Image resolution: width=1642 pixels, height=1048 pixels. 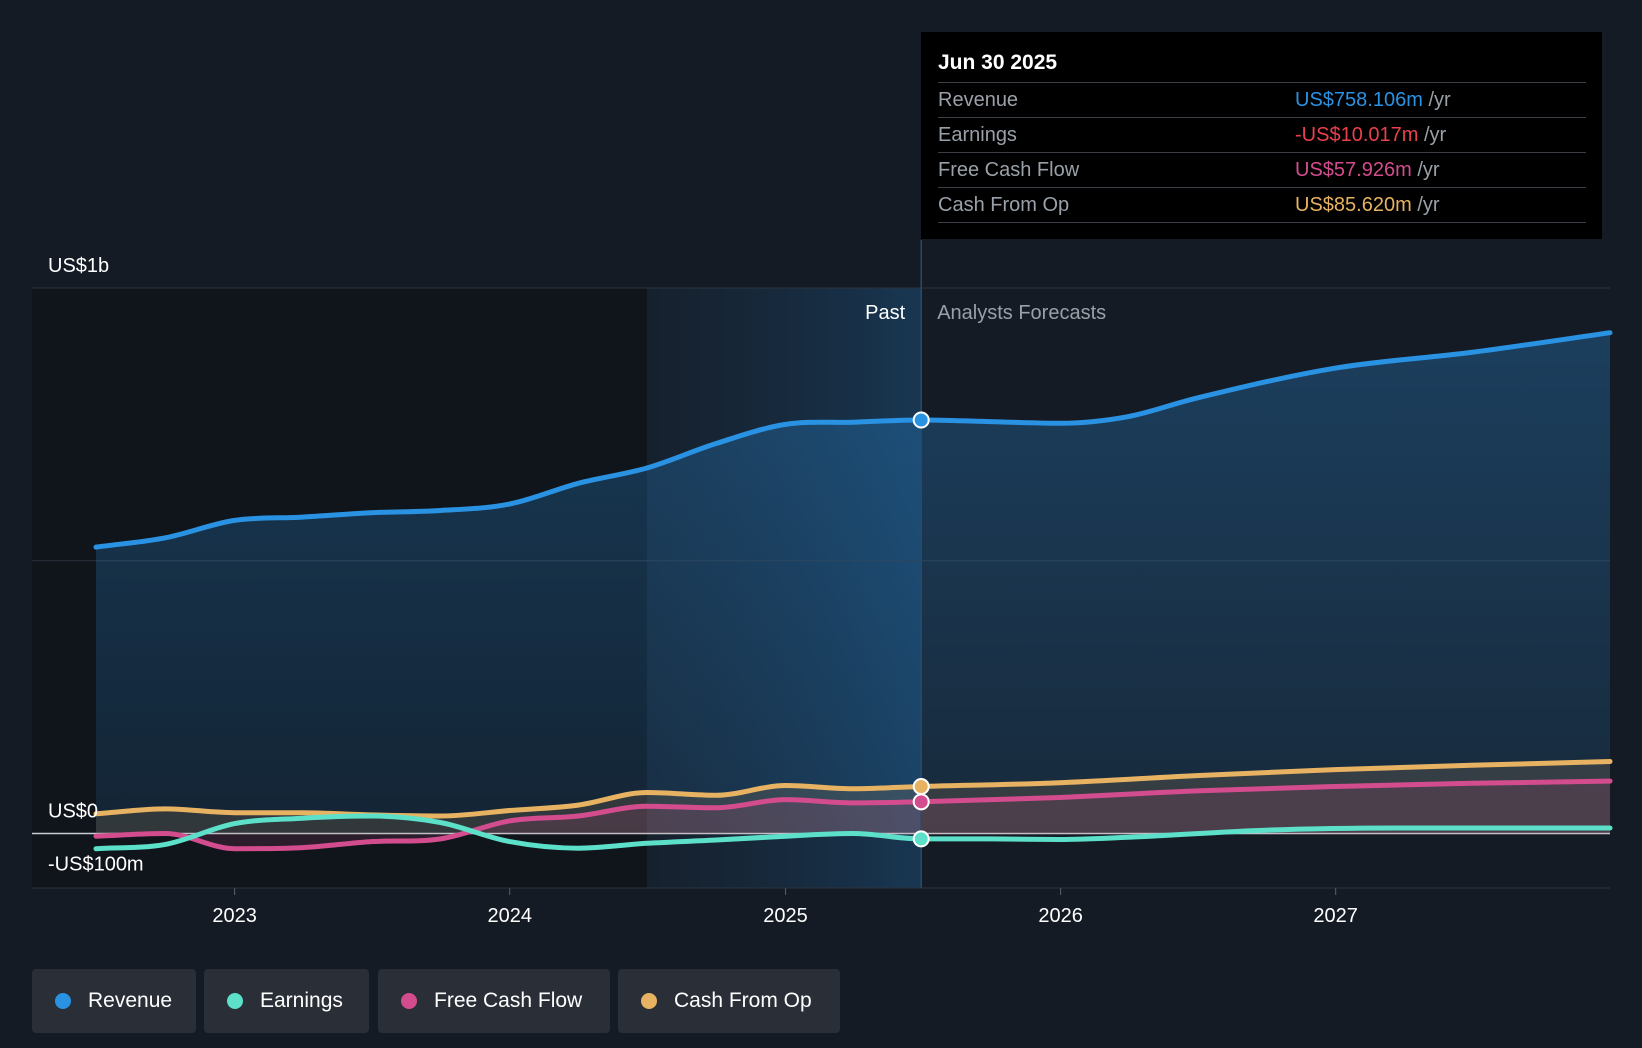 What do you see at coordinates (977, 135) in the screenshot?
I see `tooltip-label: Earnings` at bounding box center [977, 135].